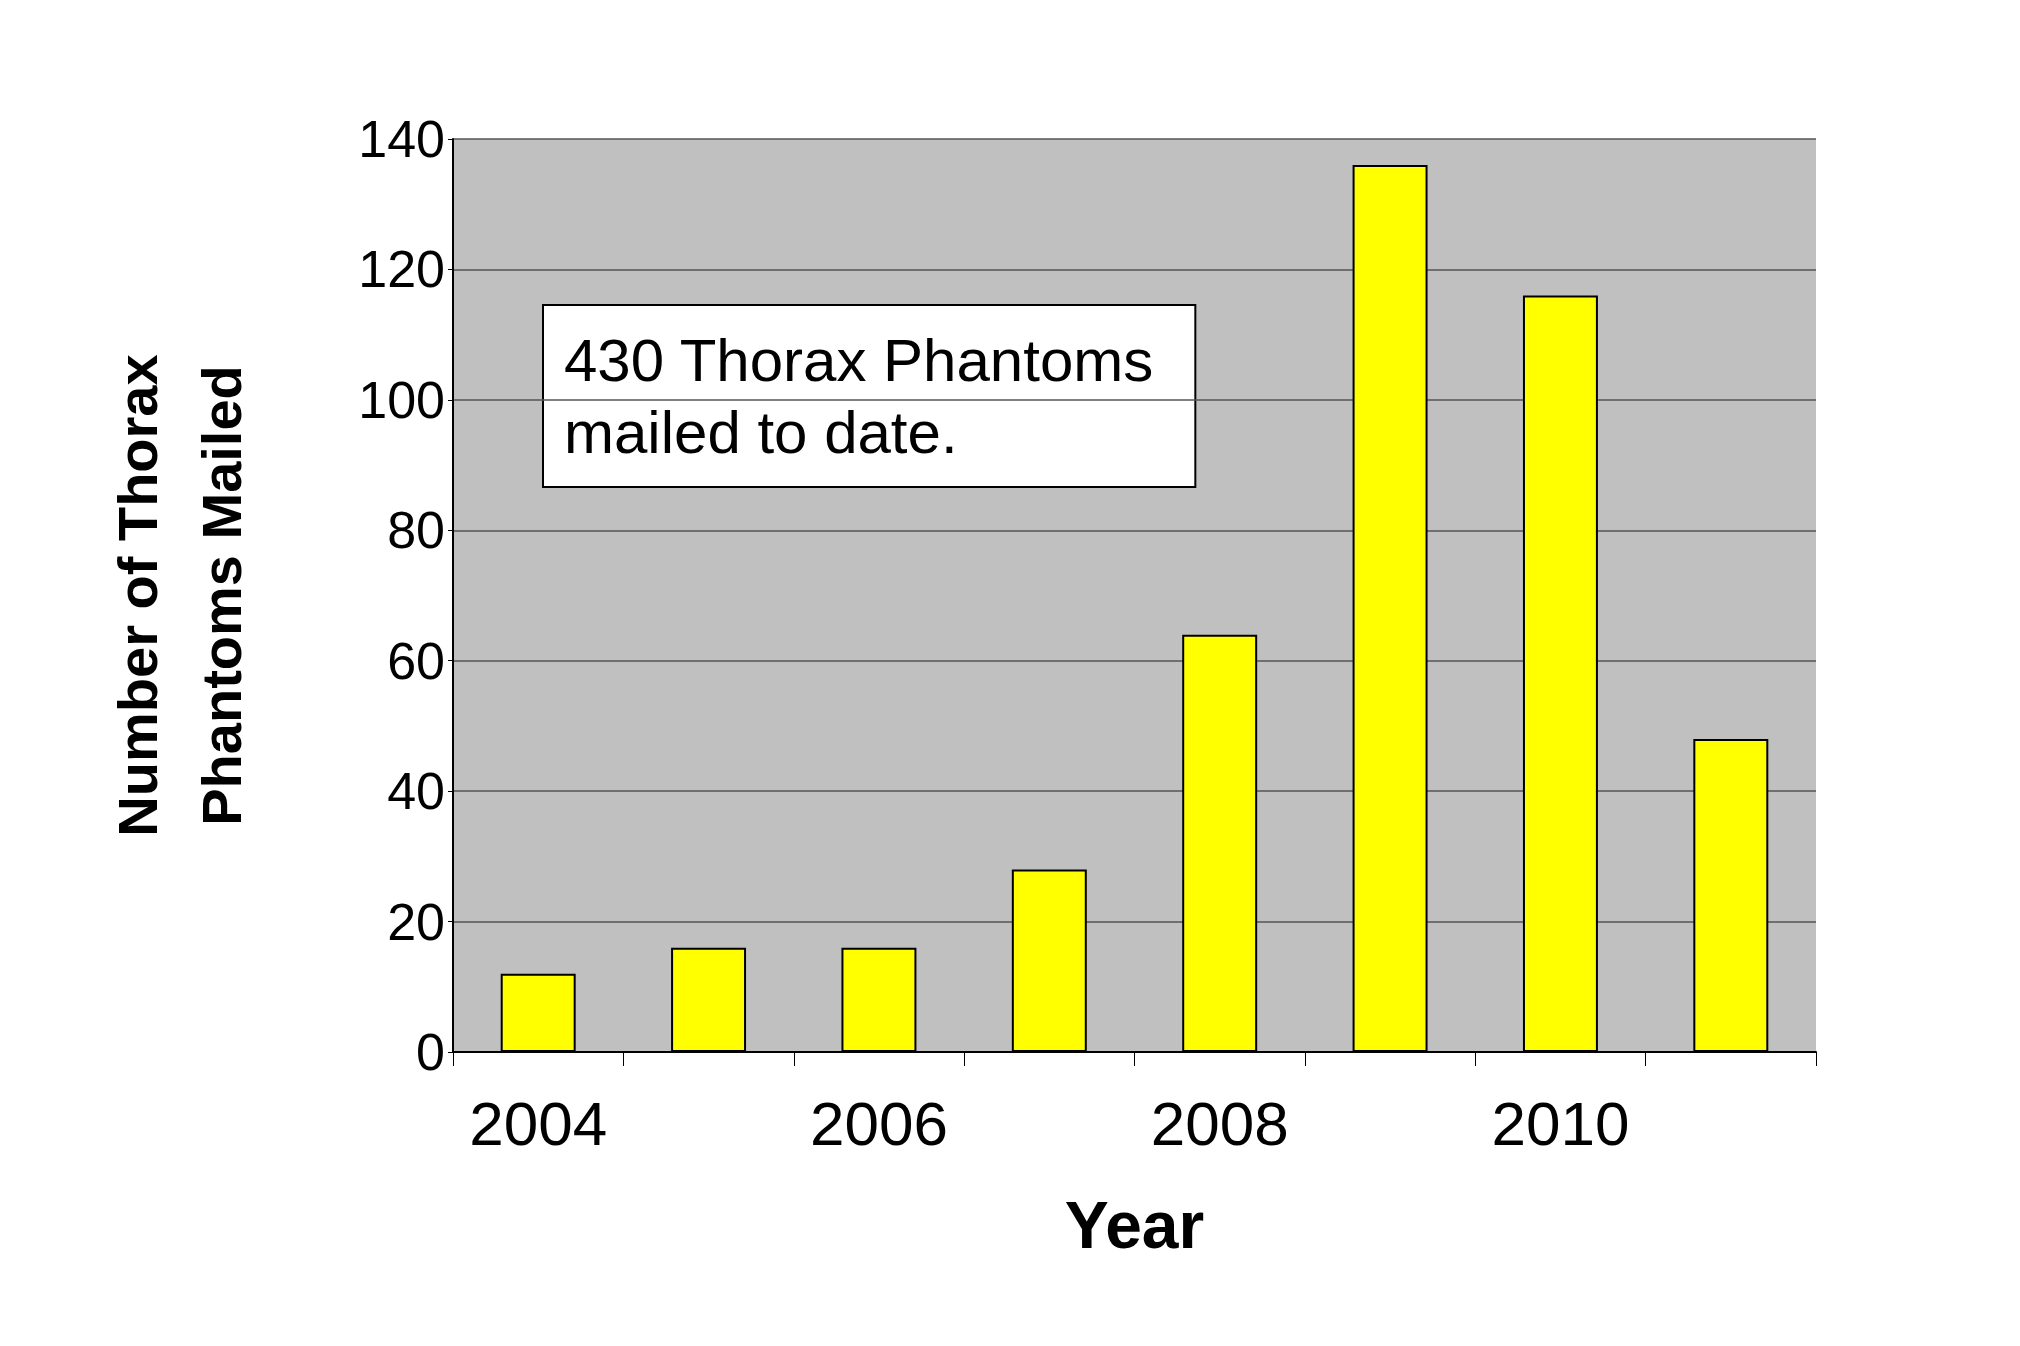 This screenshot has height=1346, width=2020. What do you see at coordinates (1134, 1225) in the screenshot?
I see `x-axis-title: Year` at bounding box center [1134, 1225].